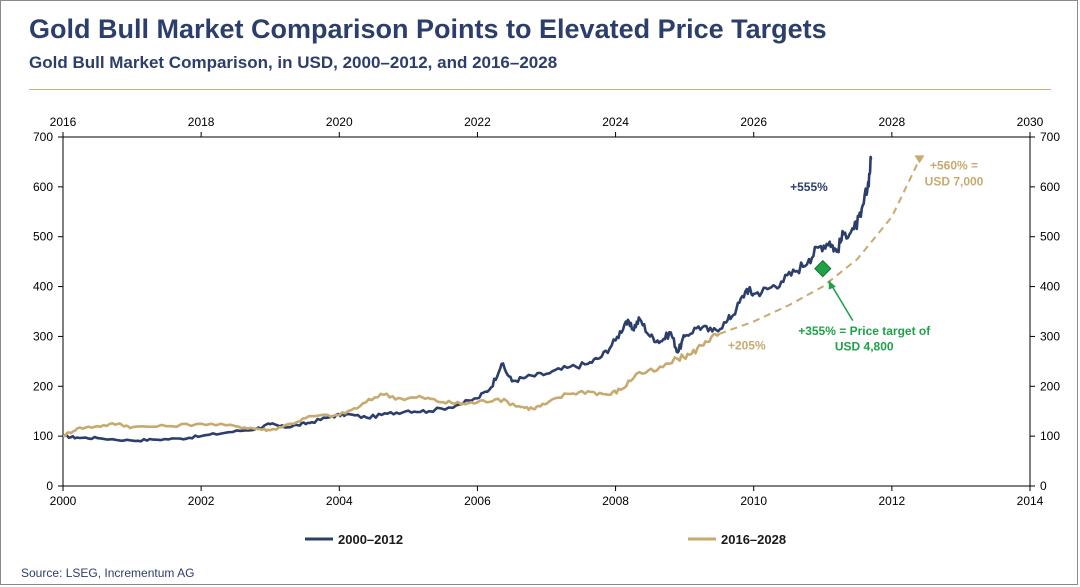 This screenshot has height=587, width=1080. What do you see at coordinates (819, 246) in the screenshot?
I see `projection-line` at bounding box center [819, 246].